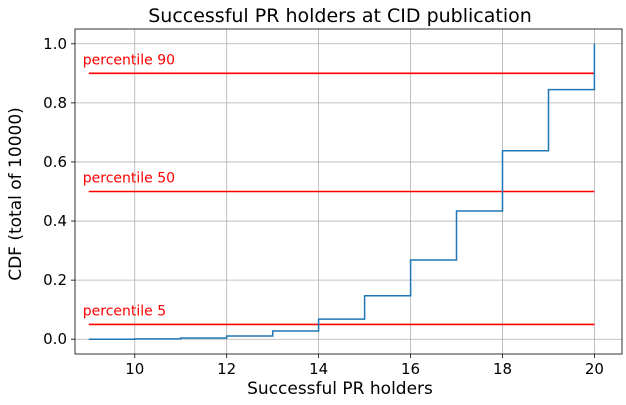  I want to click on x-tick-label: 20, so click(594, 369).